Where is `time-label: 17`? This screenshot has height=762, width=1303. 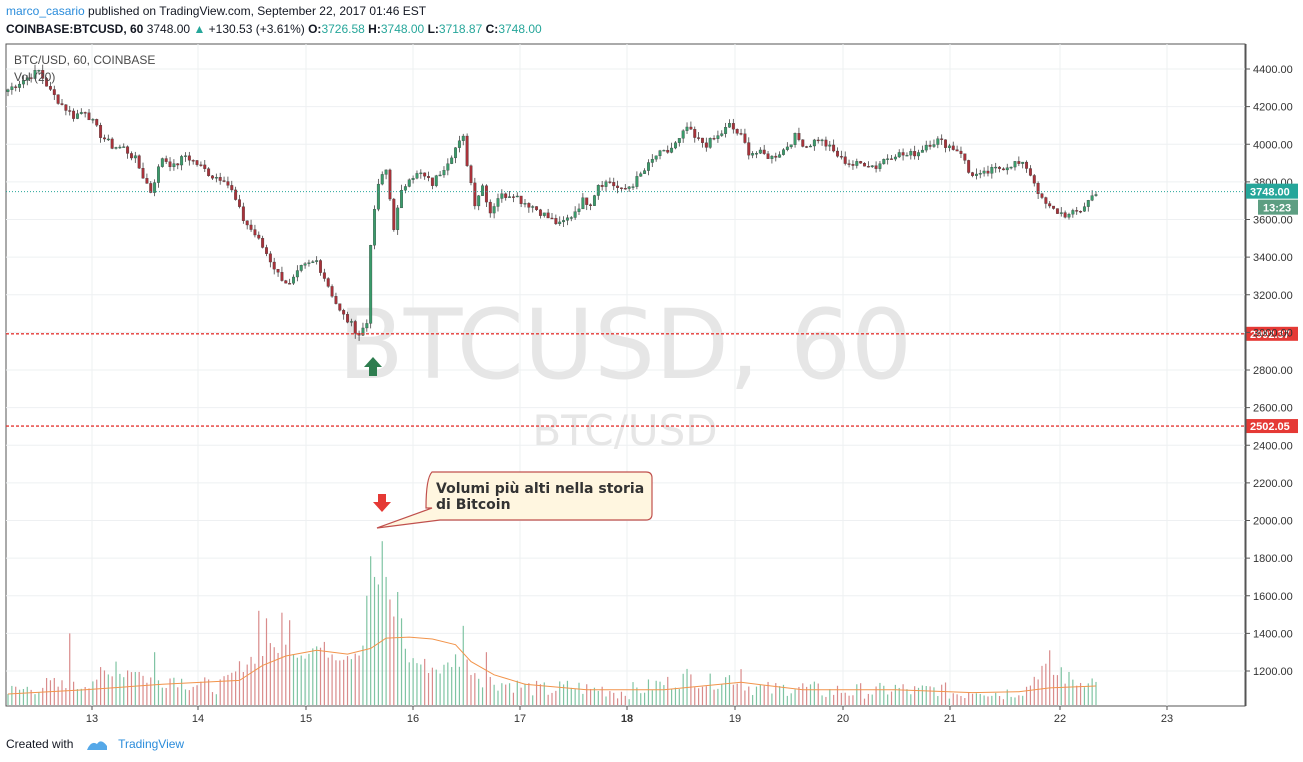 time-label: 17 is located at coordinates (520, 719).